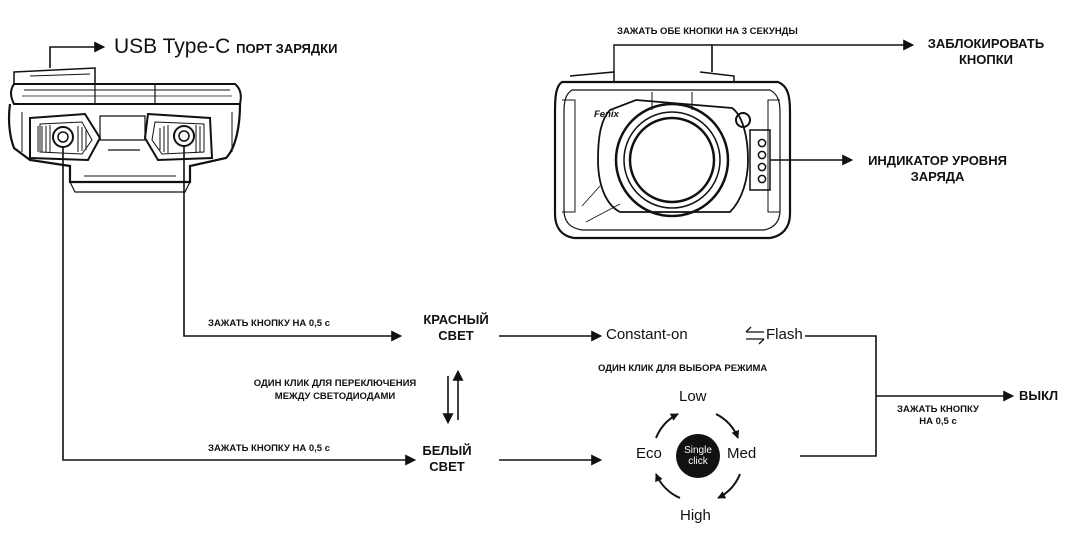  I want to click on flash-label: Flash, so click(784, 334).